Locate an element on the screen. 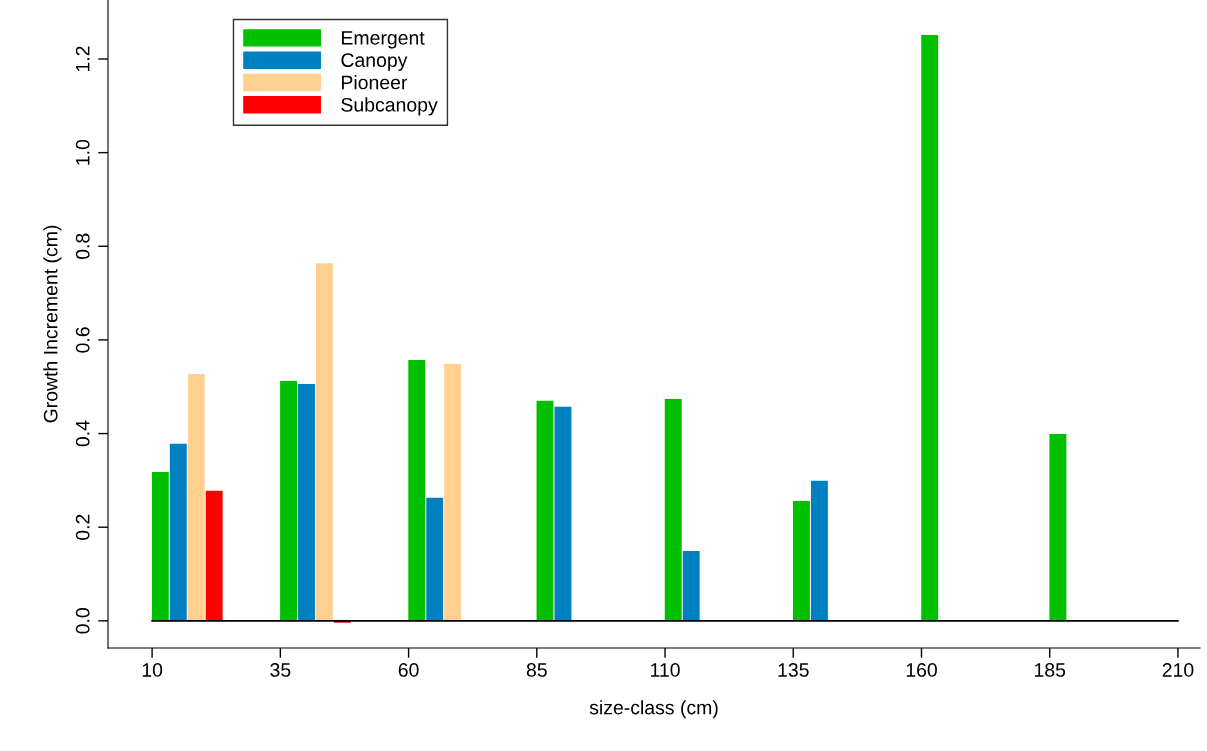 This screenshot has width=1207, height=751. x-tick-label: 160 is located at coordinates (921, 670).